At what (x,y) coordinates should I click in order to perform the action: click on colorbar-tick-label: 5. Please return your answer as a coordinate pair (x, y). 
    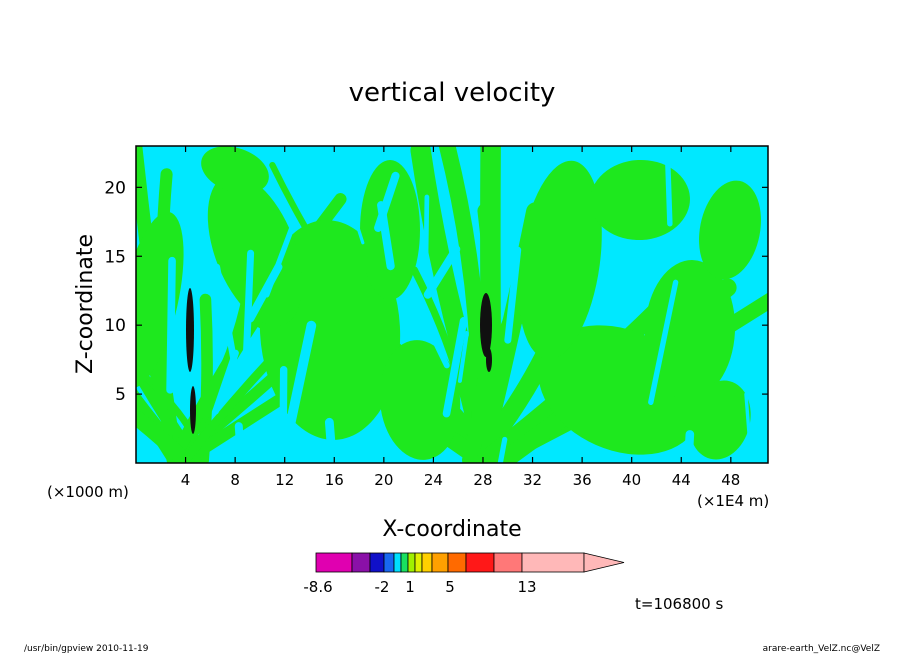
    Looking at the image, I should click on (450, 587).